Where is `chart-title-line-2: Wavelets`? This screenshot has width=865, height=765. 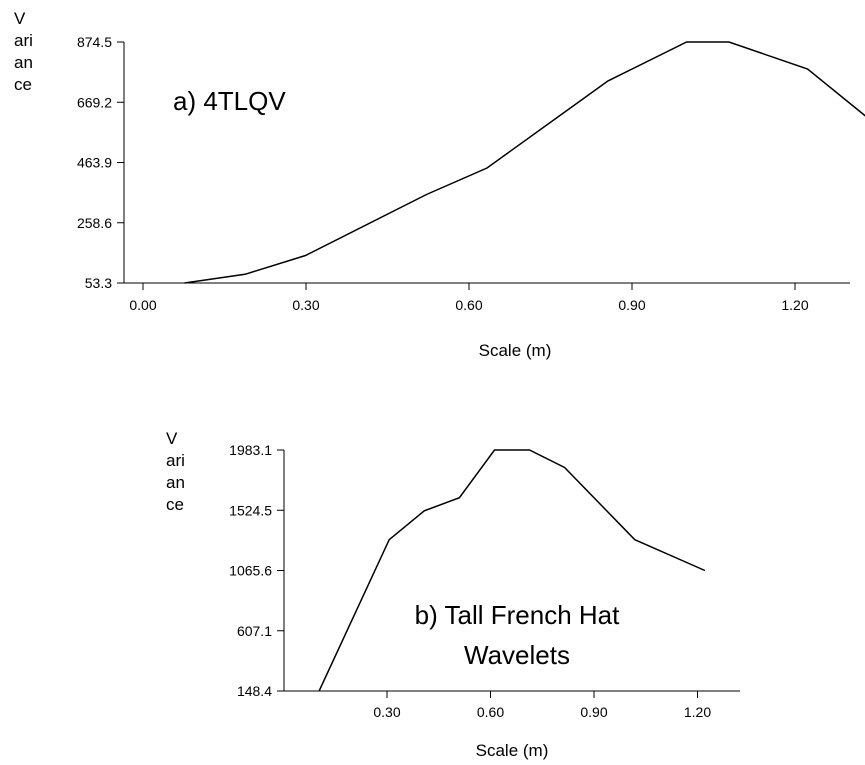 chart-title-line-2: Wavelets is located at coordinates (517, 655).